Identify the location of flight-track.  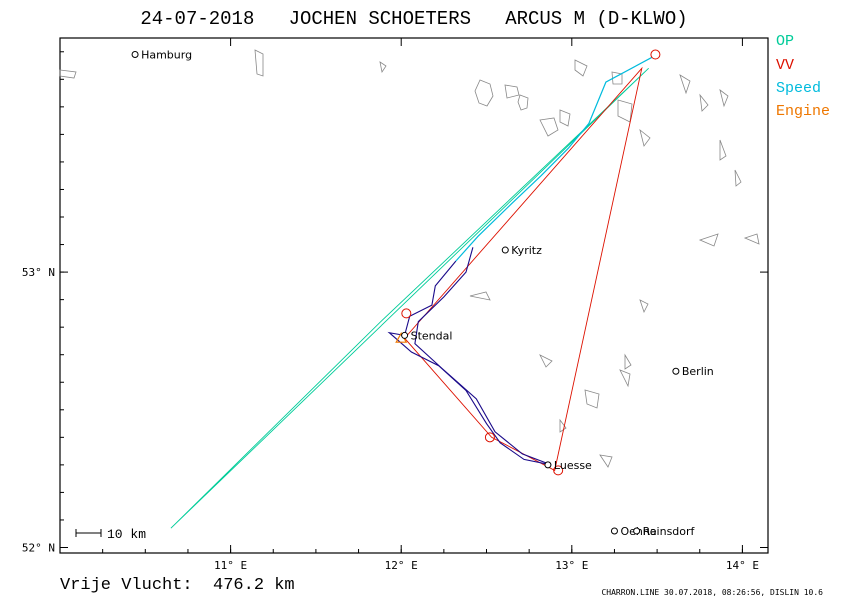
(469, 356).